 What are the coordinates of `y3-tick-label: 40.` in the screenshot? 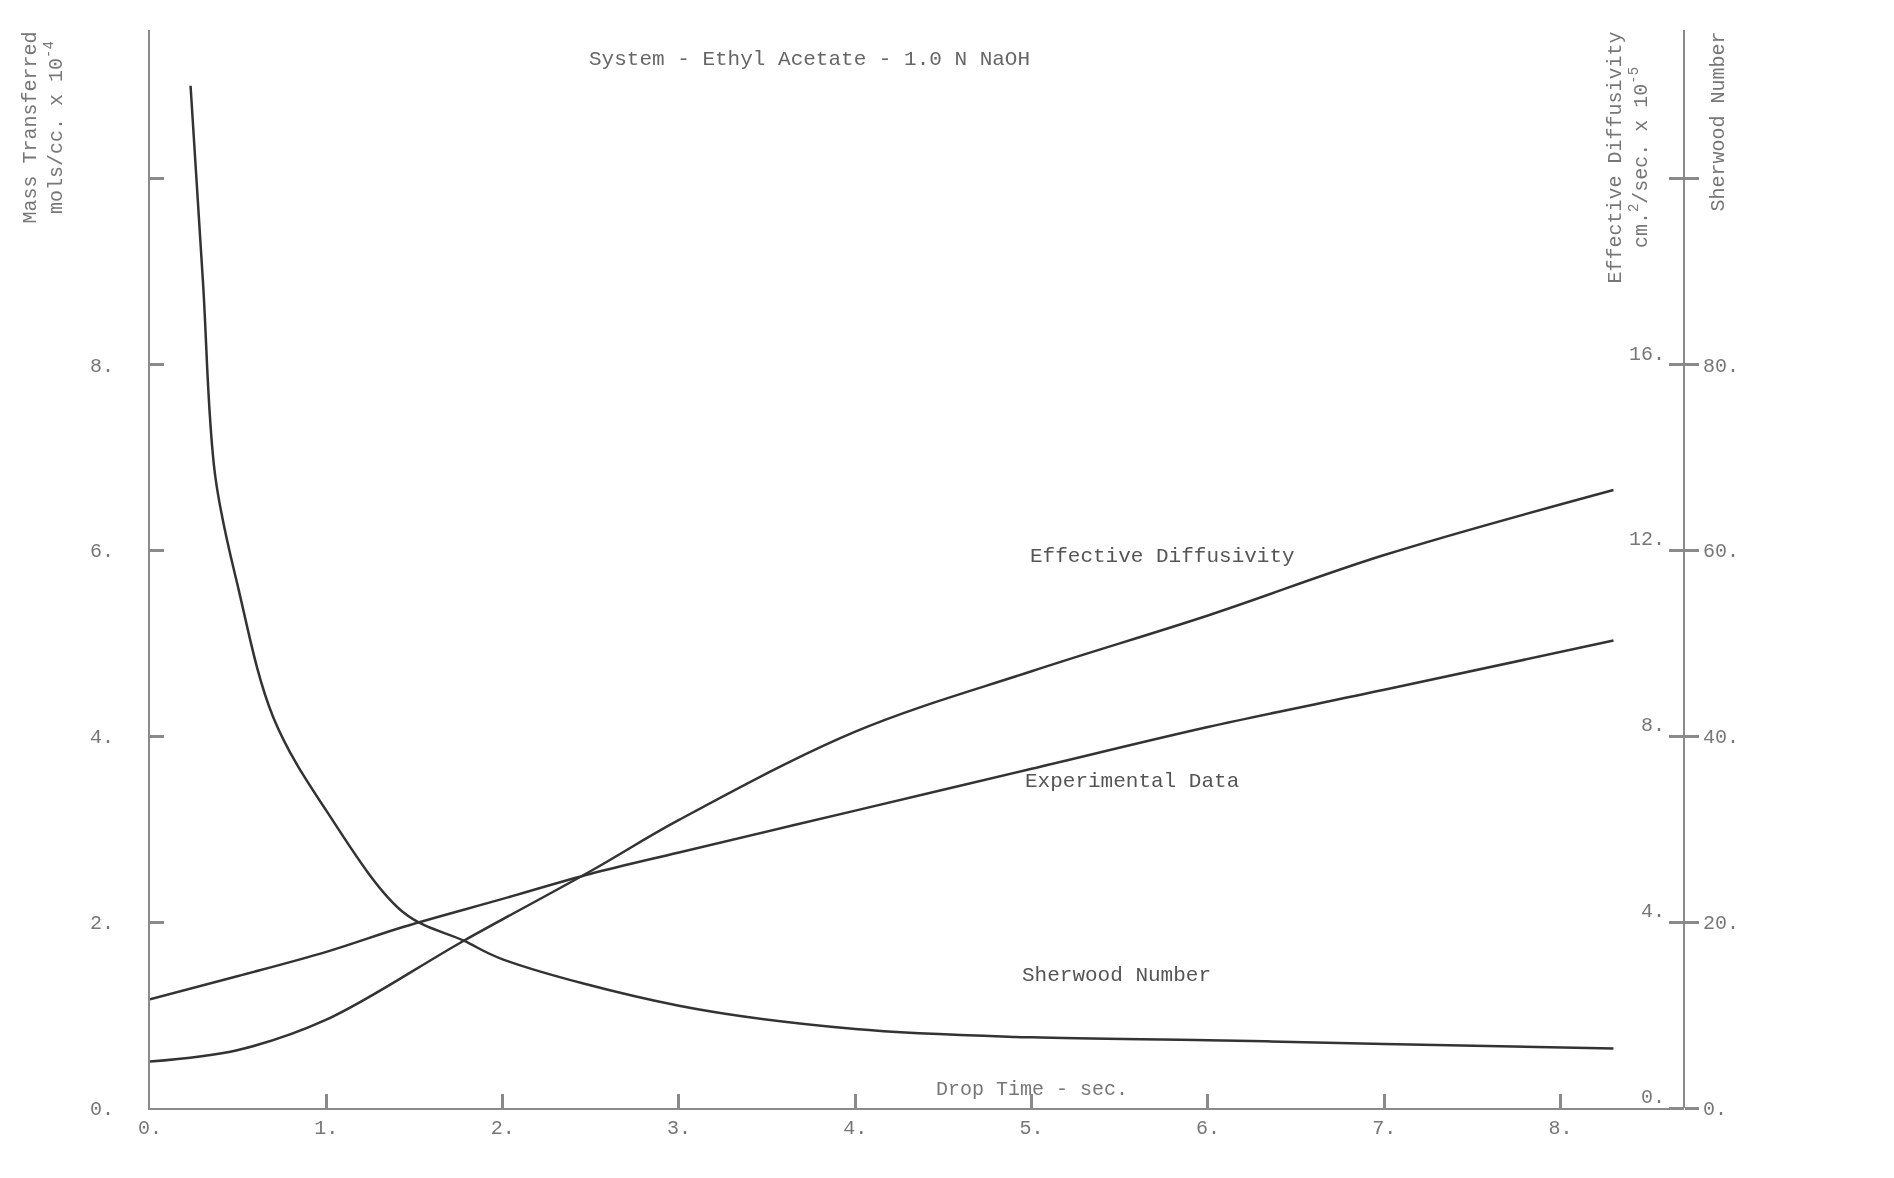 It's located at (1721, 738).